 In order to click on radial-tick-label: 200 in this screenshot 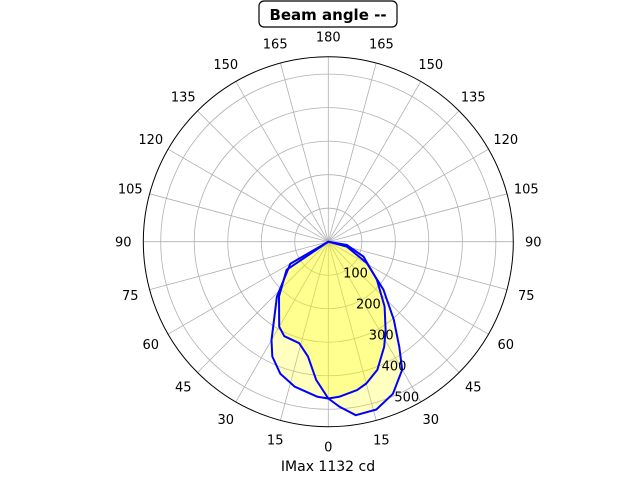, I will do `click(368, 305)`.